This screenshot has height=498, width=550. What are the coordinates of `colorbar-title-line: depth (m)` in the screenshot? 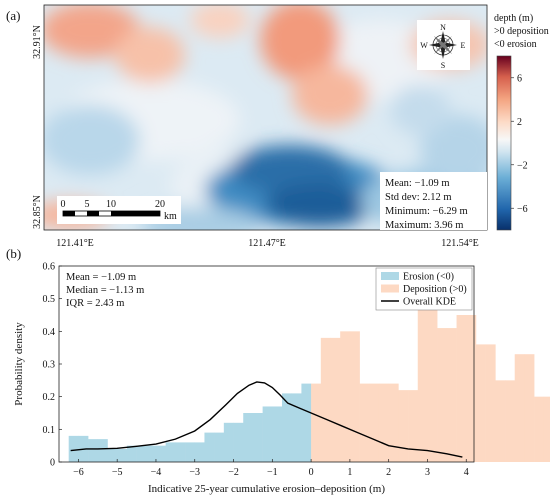 It's located at (513, 18).